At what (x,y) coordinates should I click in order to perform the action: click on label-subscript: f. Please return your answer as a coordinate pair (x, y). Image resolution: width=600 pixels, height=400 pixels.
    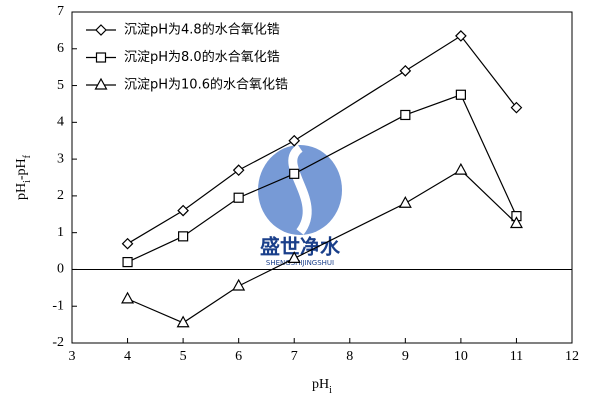
    Looking at the image, I should click on (27, 156).